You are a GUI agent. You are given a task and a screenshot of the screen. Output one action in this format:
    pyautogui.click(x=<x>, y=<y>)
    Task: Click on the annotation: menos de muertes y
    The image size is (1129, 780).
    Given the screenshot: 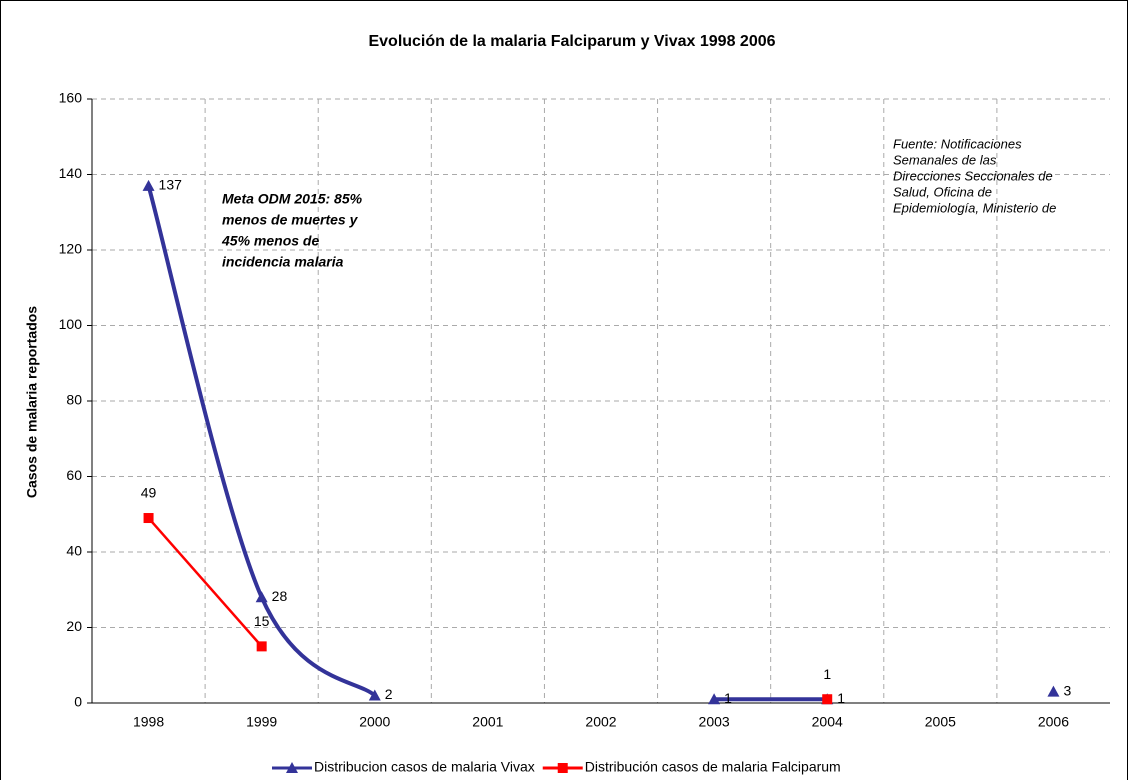 What is the action you would take?
    pyautogui.click(x=290, y=220)
    